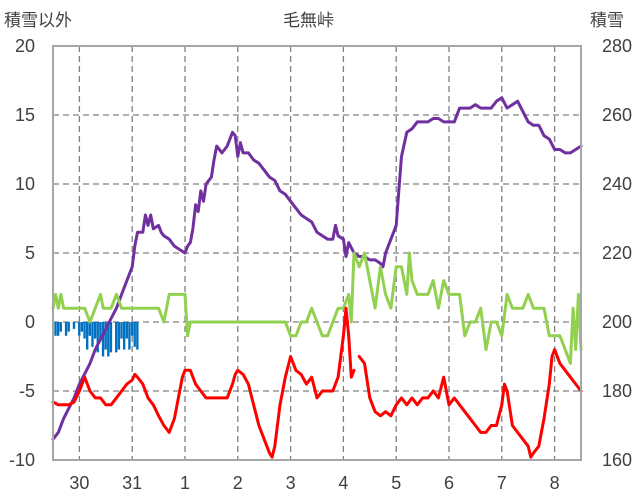  What do you see at coordinates (617, 391) in the screenshot?
I see `right-tick-label: 180` at bounding box center [617, 391].